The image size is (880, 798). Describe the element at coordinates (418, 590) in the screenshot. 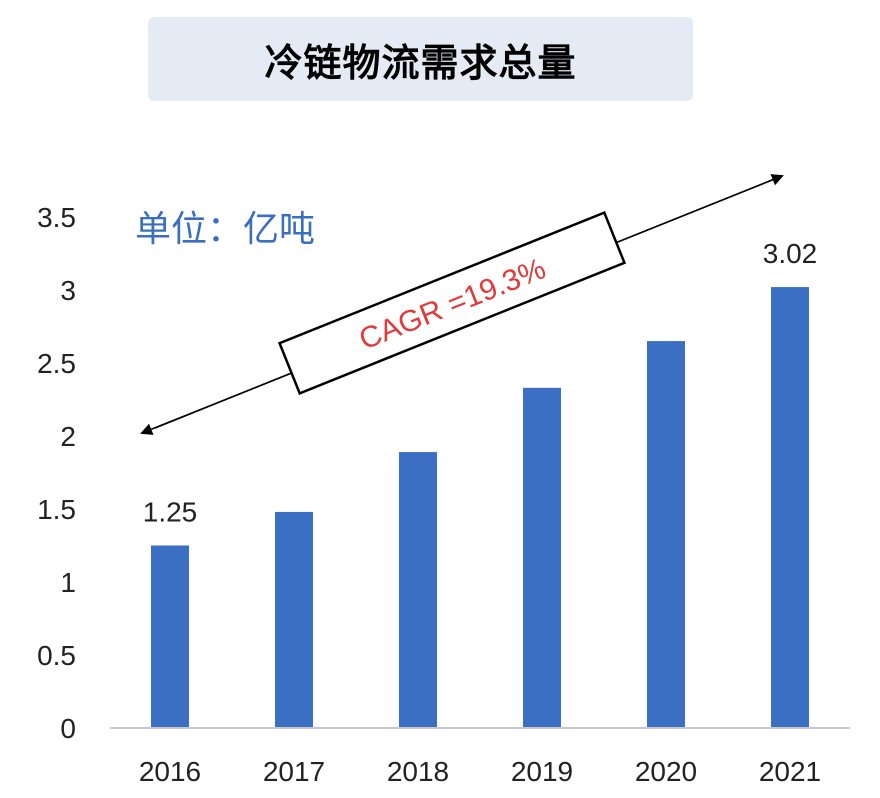

I see `bar-2018` at that location.